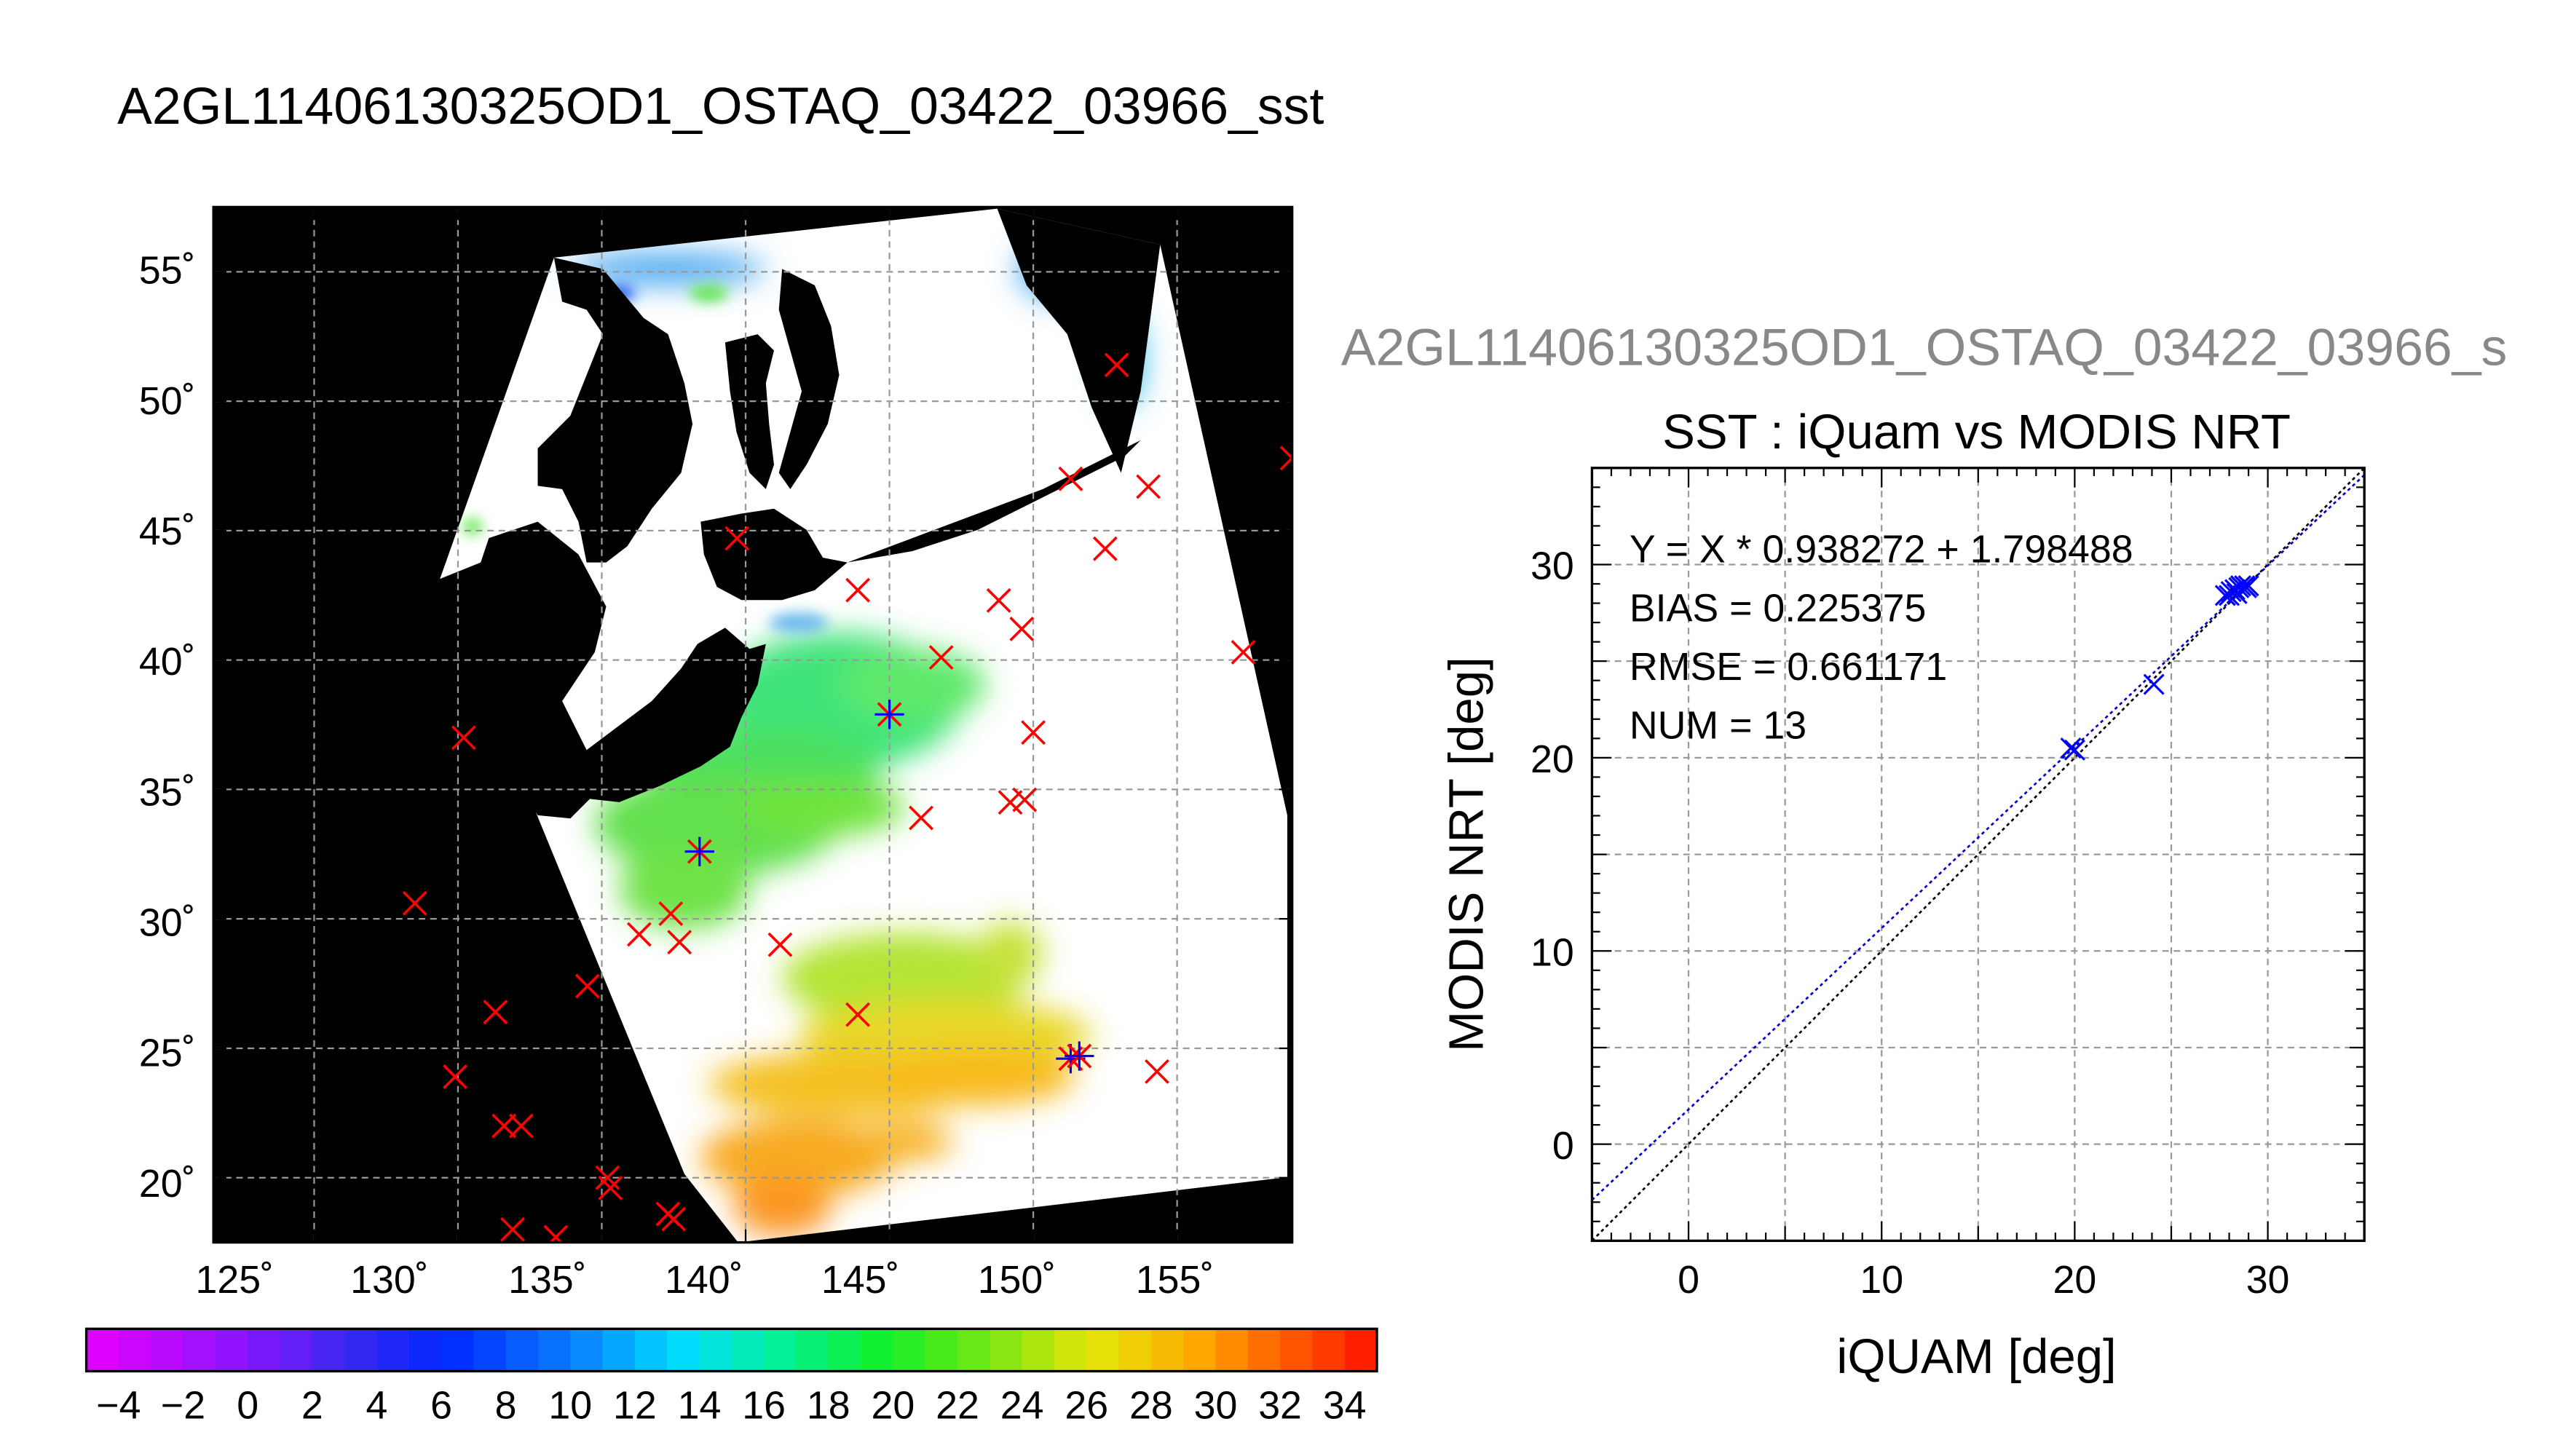 The width and height of the screenshot is (2555, 1456). What do you see at coordinates (1983, 1280) in the screenshot?
I see `scatter-x-tick-labels: 0 10 20 30` at bounding box center [1983, 1280].